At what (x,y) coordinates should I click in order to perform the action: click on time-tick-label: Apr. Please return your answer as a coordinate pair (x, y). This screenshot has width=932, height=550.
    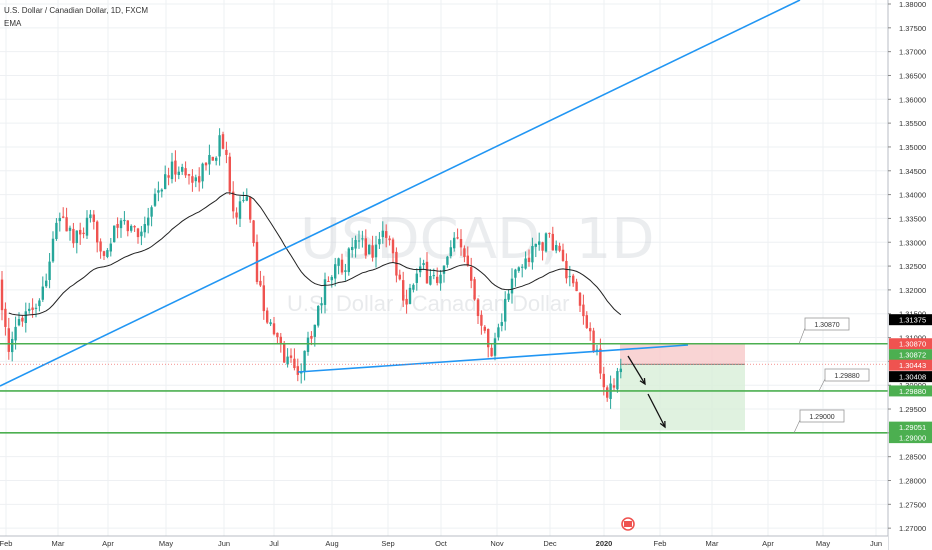
    Looking at the image, I should click on (768, 543).